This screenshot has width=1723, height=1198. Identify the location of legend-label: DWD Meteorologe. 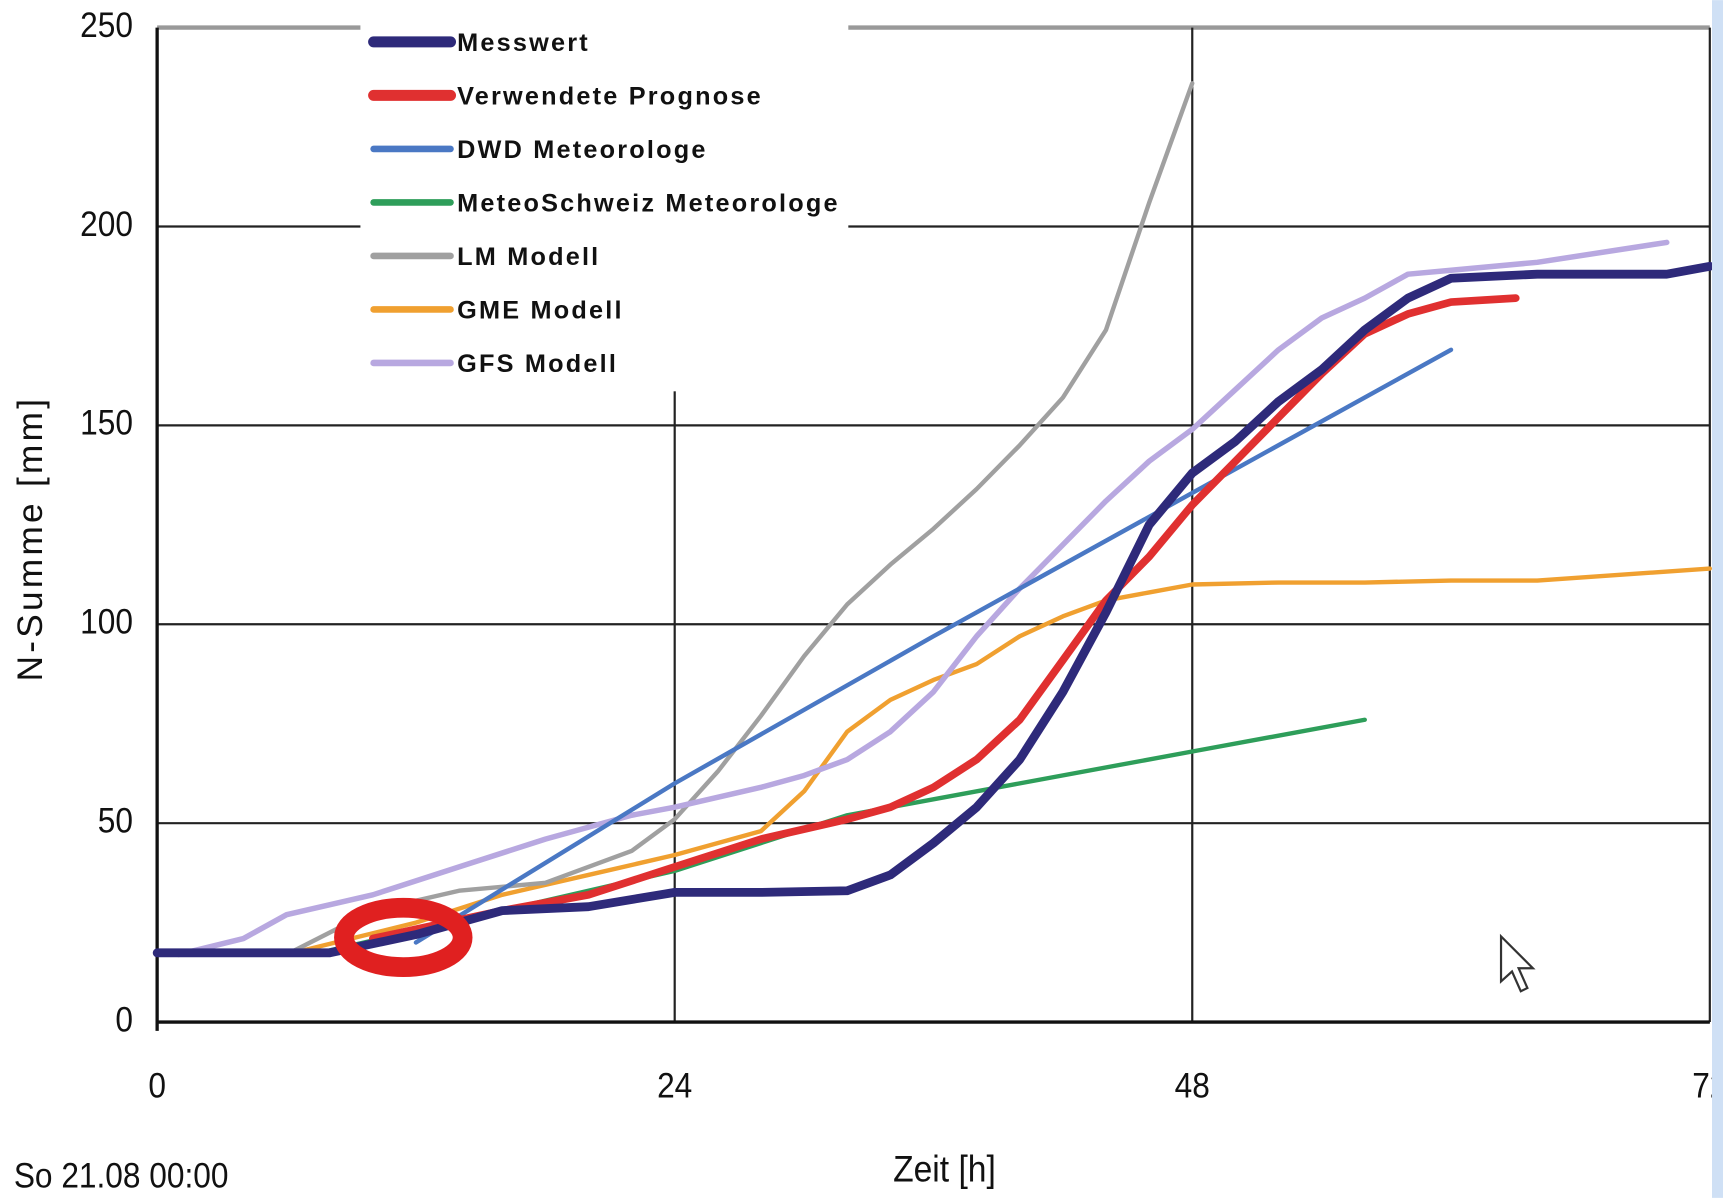
(582, 150).